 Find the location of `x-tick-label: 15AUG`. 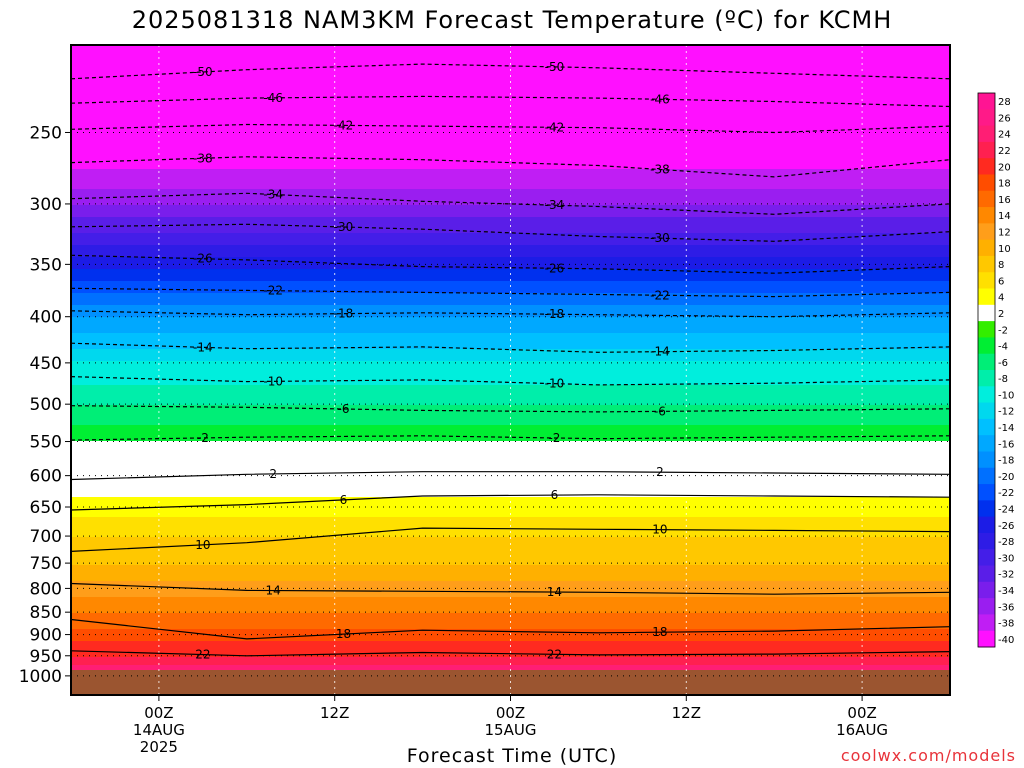

x-tick-label: 15AUG is located at coordinates (511, 730).